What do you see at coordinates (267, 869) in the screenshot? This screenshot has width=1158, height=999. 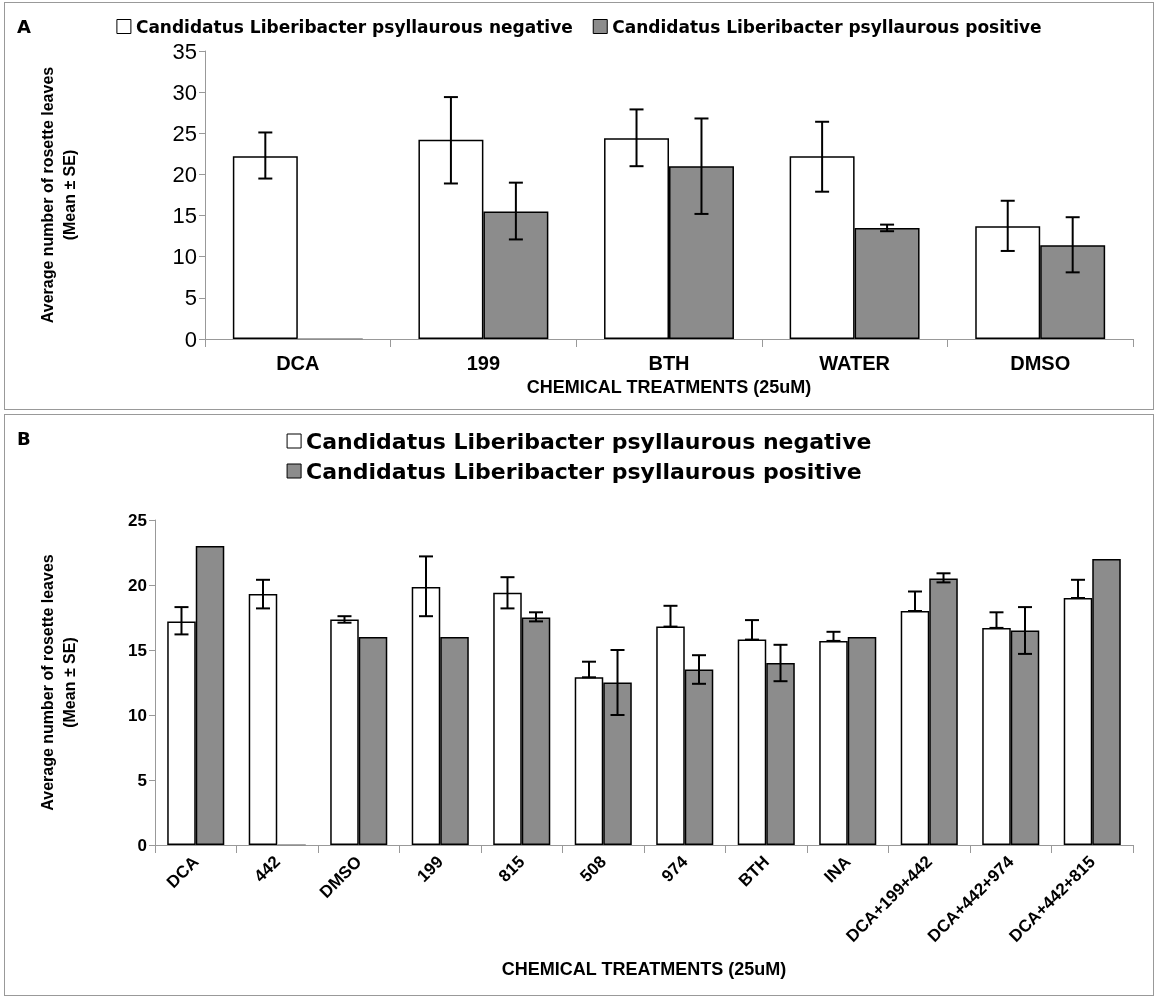 I see `x-tick-label: 442` at bounding box center [267, 869].